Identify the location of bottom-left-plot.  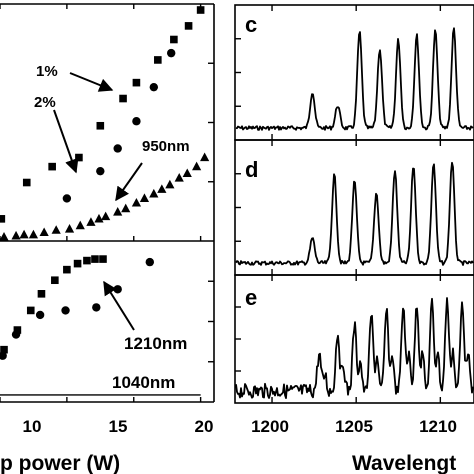
(100, 325).